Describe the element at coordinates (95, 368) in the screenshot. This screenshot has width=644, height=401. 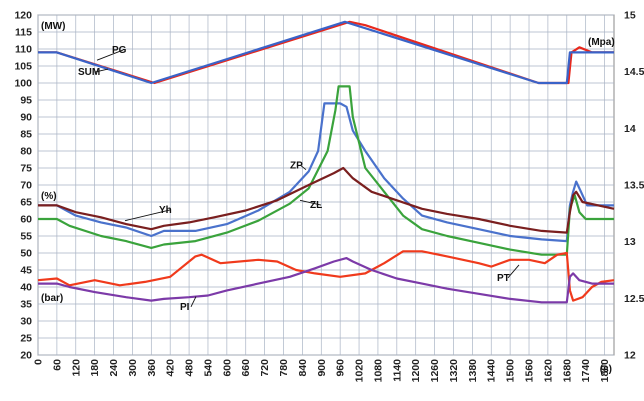
I see `x-tick-label: 180` at that location.